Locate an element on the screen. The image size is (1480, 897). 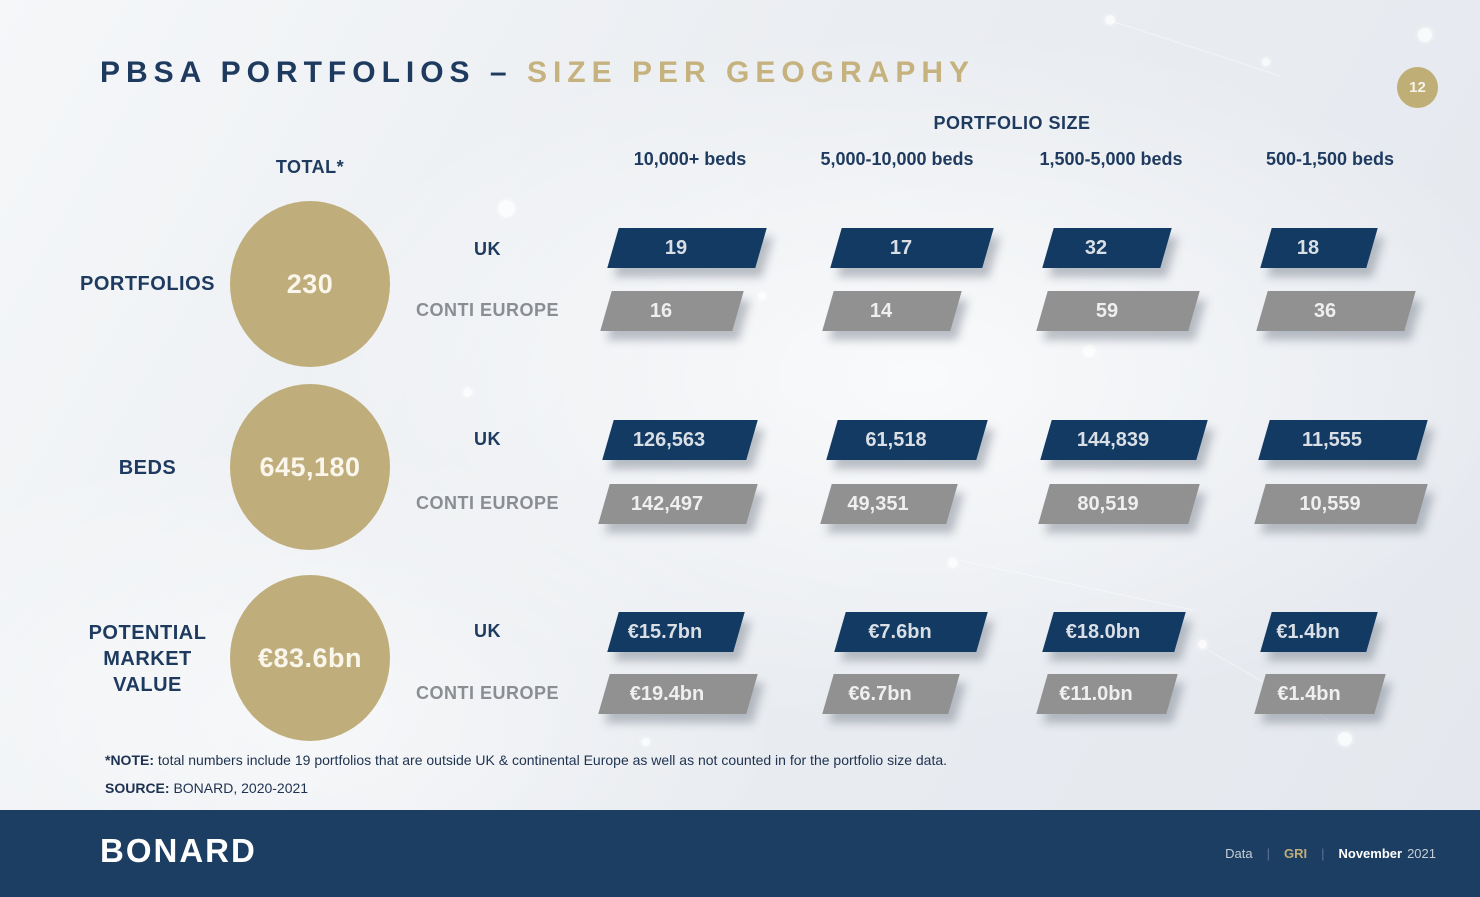
column-header-10000plus: 10,000+ beds is located at coordinates (690, 159).